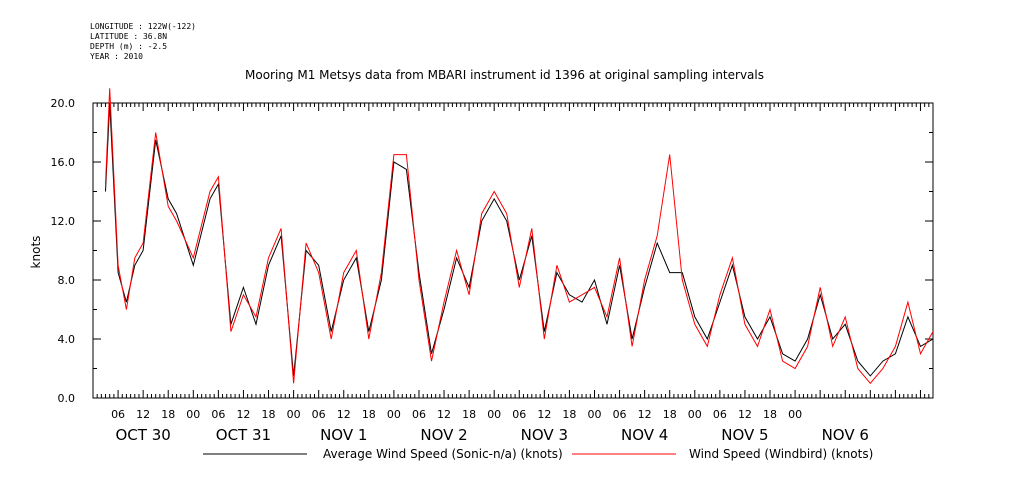 The image size is (1009, 504). Describe the element at coordinates (36, 252) in the screenshot. I see `y-axis-label: knots` at that location.